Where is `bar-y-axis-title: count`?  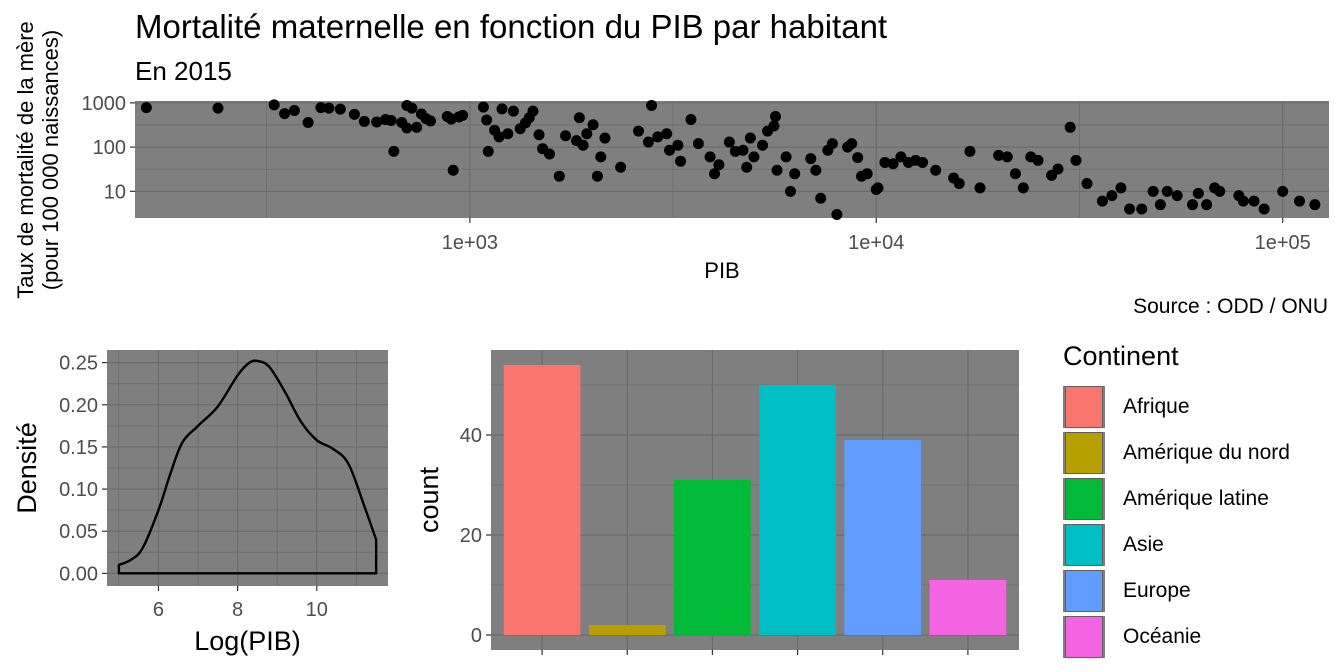 bar-y-axis-title: count is located at coordinates (429, 499).